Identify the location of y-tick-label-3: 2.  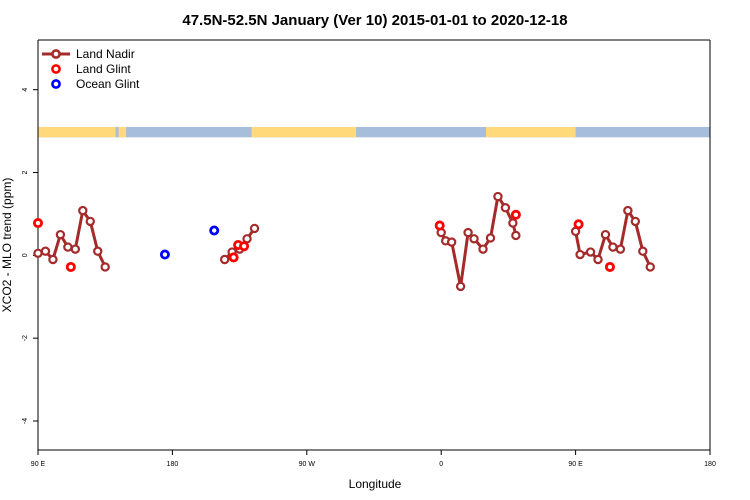
(25, 172).